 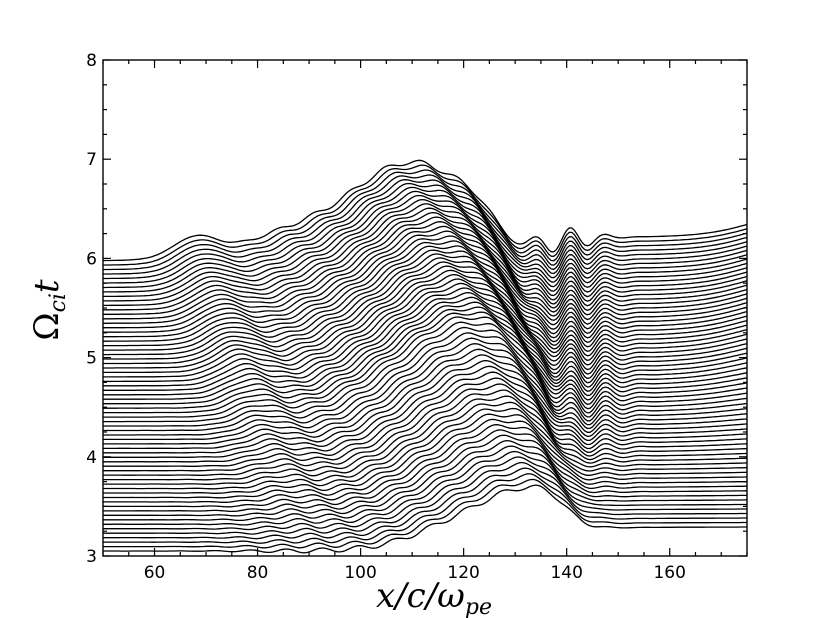 What do you see at coordinates (360, 573) in the screenshot?
I see `x-tick-label: 100` at bounding box center [360, 573].